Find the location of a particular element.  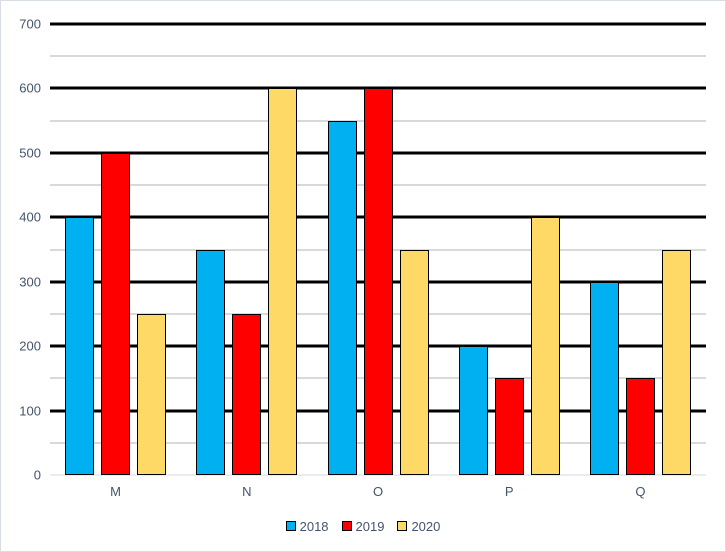

bar-2019-O is located at coordinates (378, 281).